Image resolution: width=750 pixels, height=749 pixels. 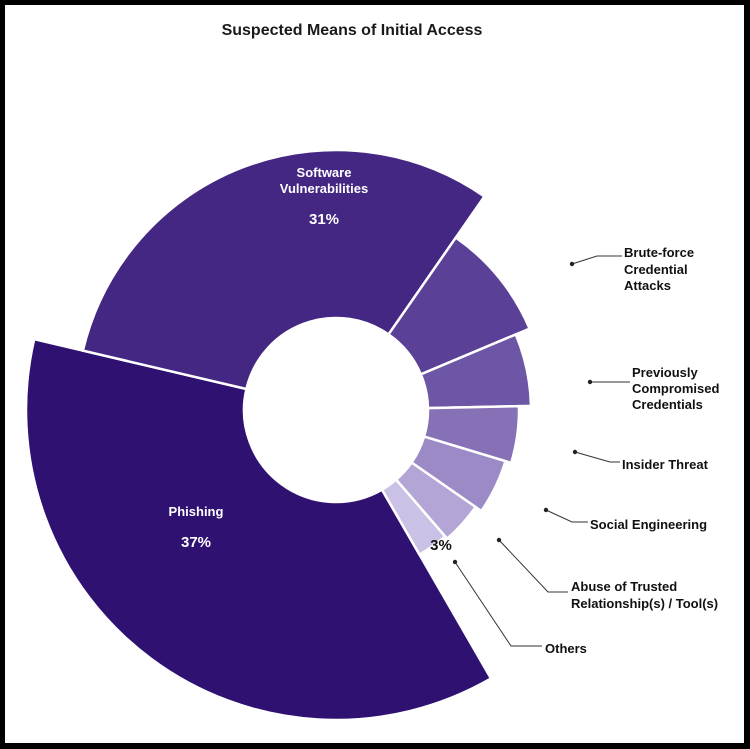 What do you see at coordinates (647, 285) in the screenshot?
I see `category-label-brute-force-credential-attacks: Attacks` at bounding box center [647, 285].